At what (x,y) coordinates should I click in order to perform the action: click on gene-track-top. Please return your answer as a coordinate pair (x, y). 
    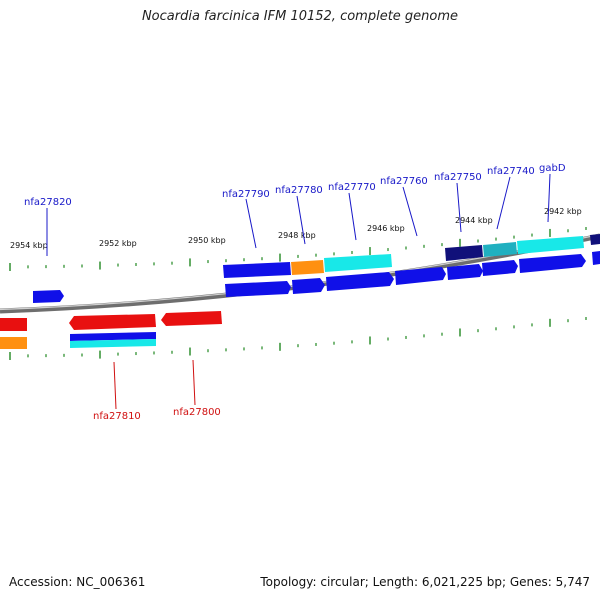
    Looking at the image, I should click on (316, 277).